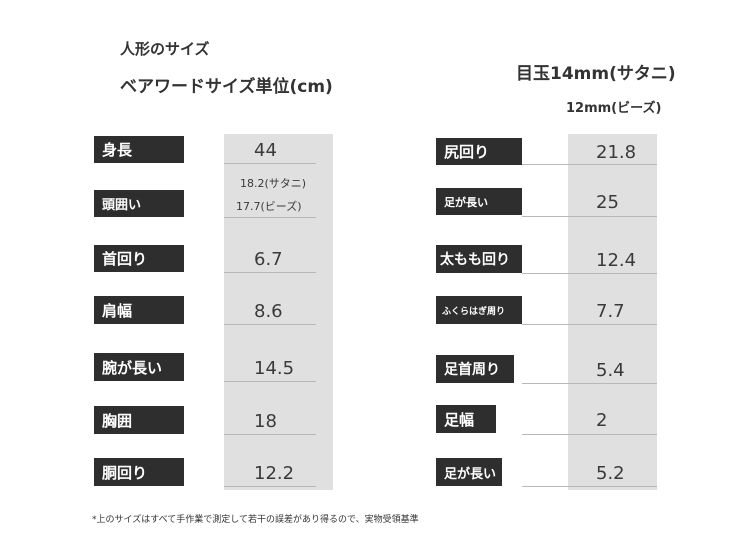 The image size is (750, 554). Describe the element at coordinates (269, 206) in the screenshot. I see `value-head-beads: 17.7(ビーズ)` at that location.